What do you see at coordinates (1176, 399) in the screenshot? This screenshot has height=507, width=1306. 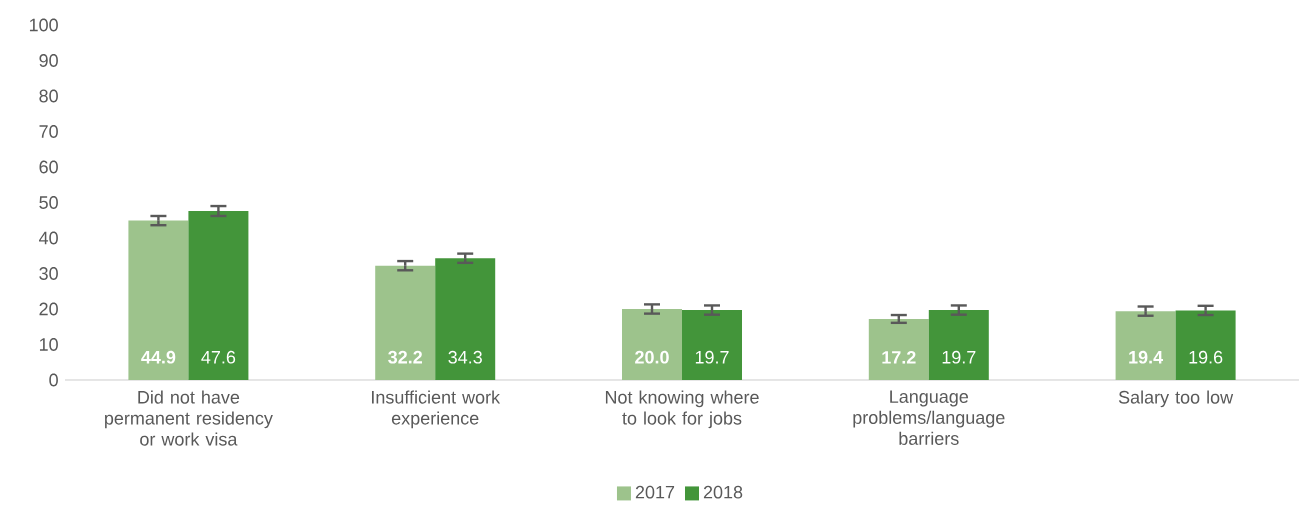 I see `x-tick-label: Salary too low` at bounding box center [1176, 399].